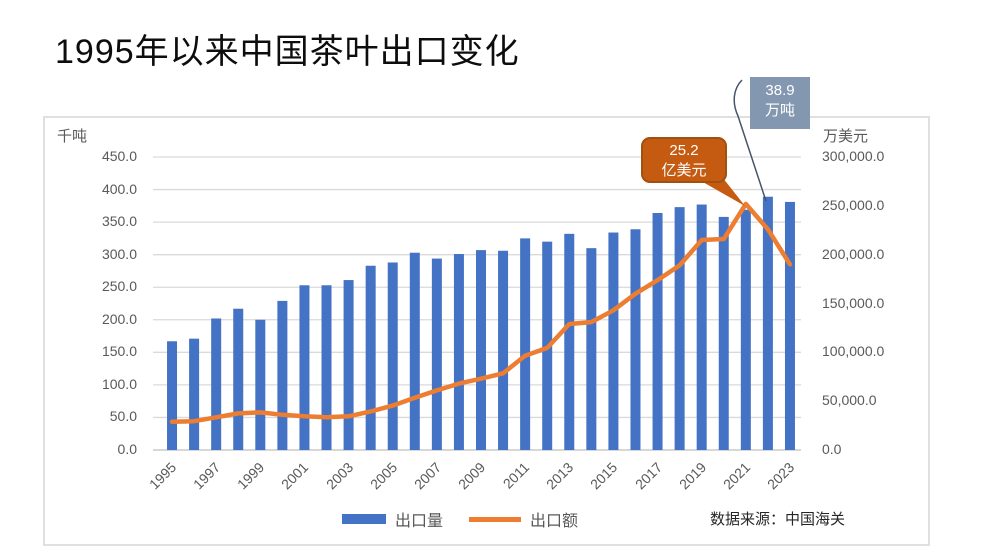 This screenshot has width=989, height=556. Describe the element at coordinates (392, 519) in the screenshot. I see `legend-item-volume: 出口量` at that location.